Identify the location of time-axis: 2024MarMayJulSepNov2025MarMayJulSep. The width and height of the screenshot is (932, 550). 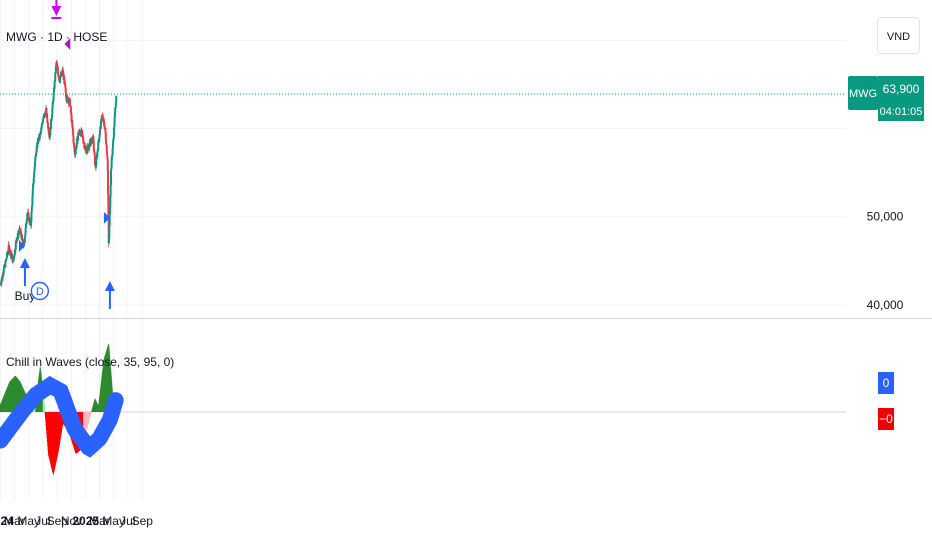
(76, 521).